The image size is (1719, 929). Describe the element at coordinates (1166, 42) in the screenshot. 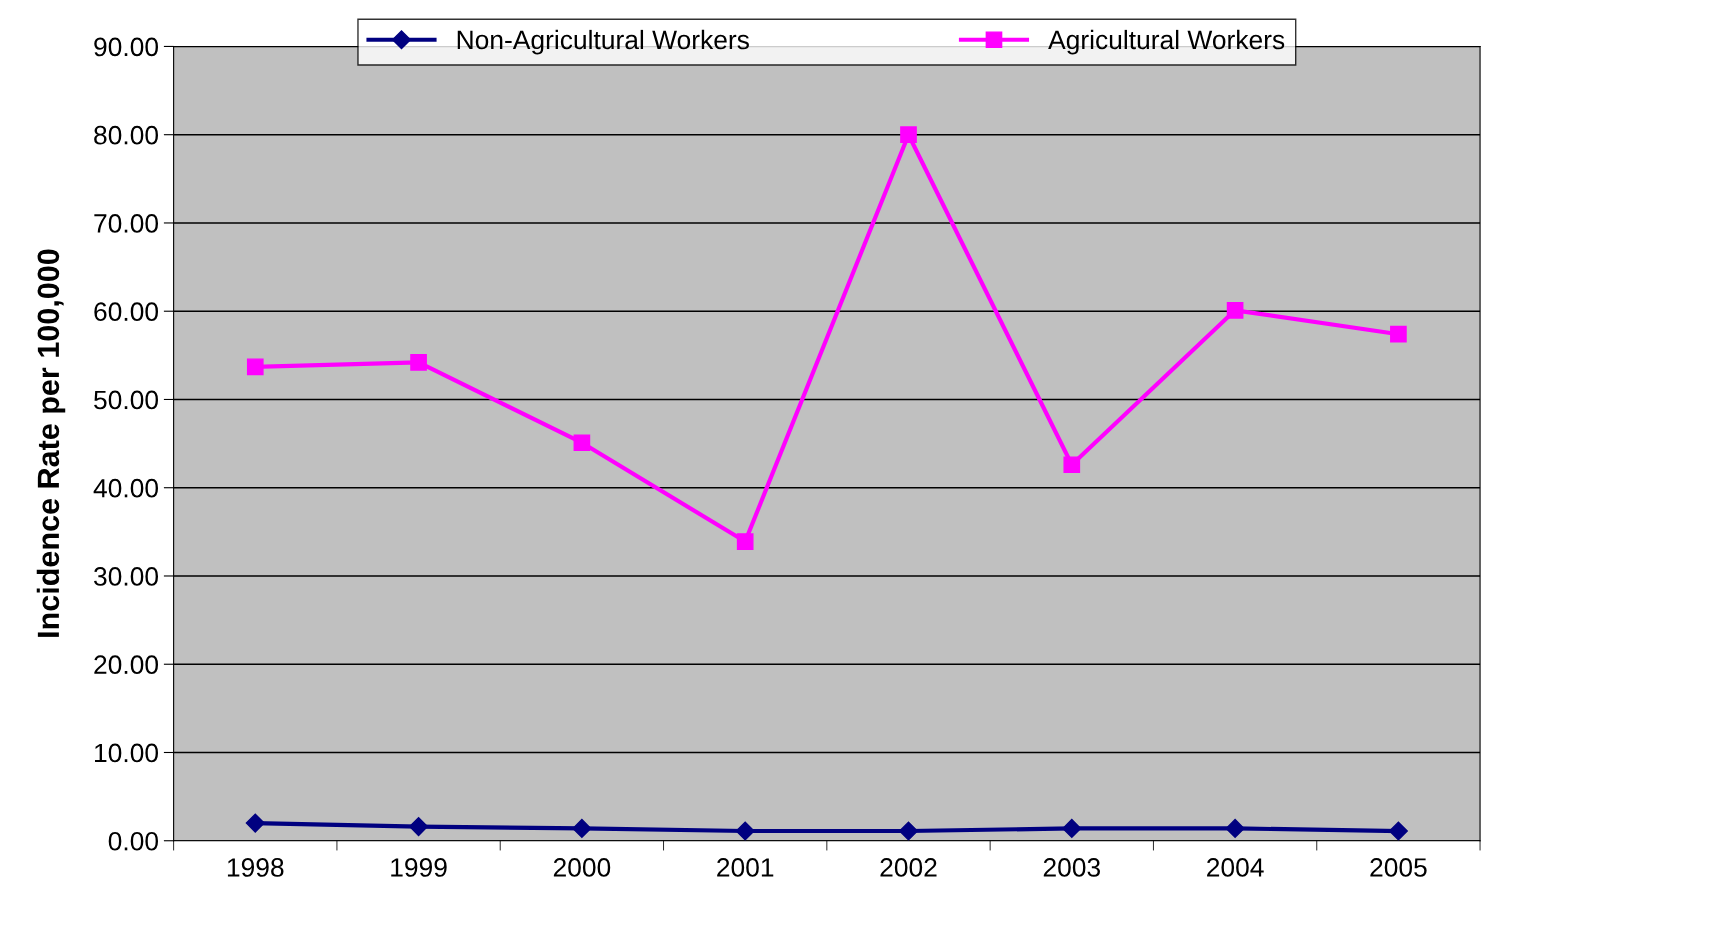

I see `legend-label: Agricultural Workers` at that location.